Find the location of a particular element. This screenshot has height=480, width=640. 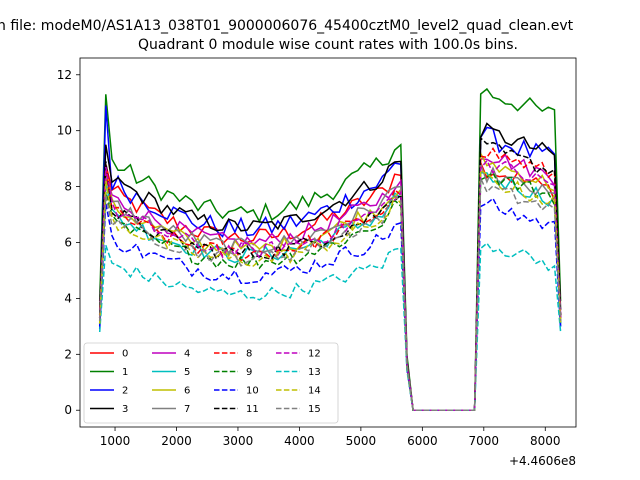

y-tick-label: 6 is located at coordinates (68, 243).